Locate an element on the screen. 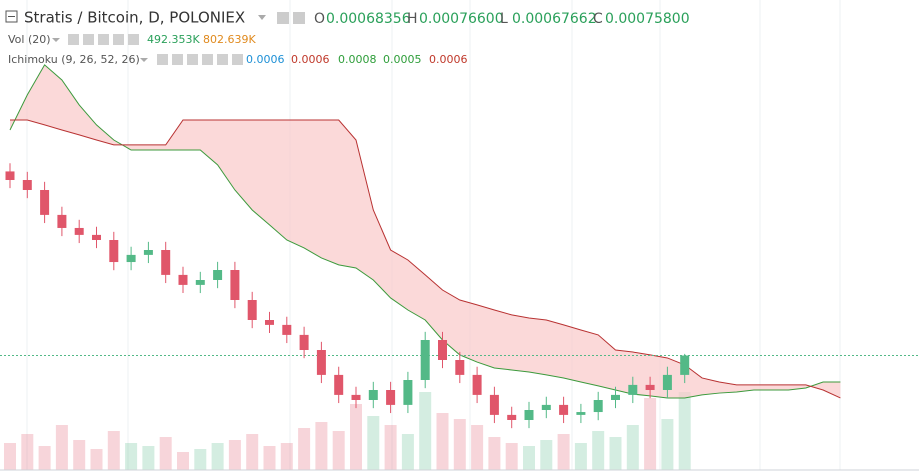 This screenshot has width=919, height=474. volume-legend-value: 492.353K is located at coordinates (173, 39).